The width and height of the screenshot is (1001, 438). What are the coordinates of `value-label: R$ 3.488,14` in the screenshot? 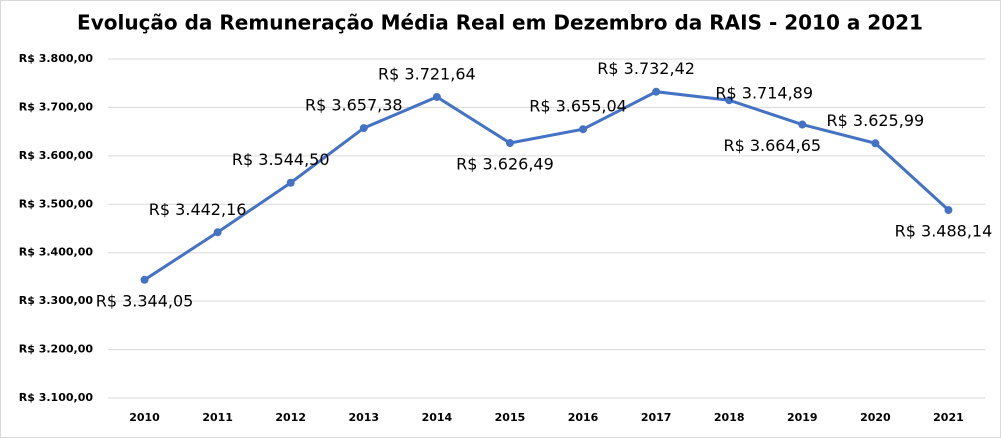 It's located at (944, 231).